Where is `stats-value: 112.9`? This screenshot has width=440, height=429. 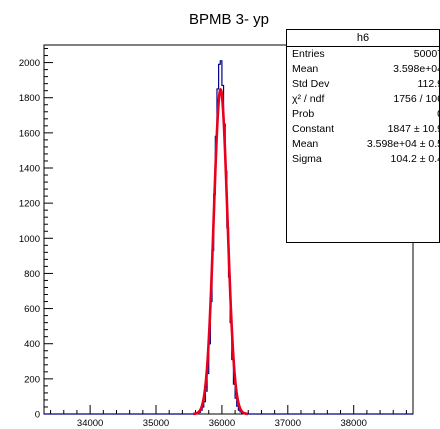 stats-value: 112.9 is located at coordinates (428, 84).